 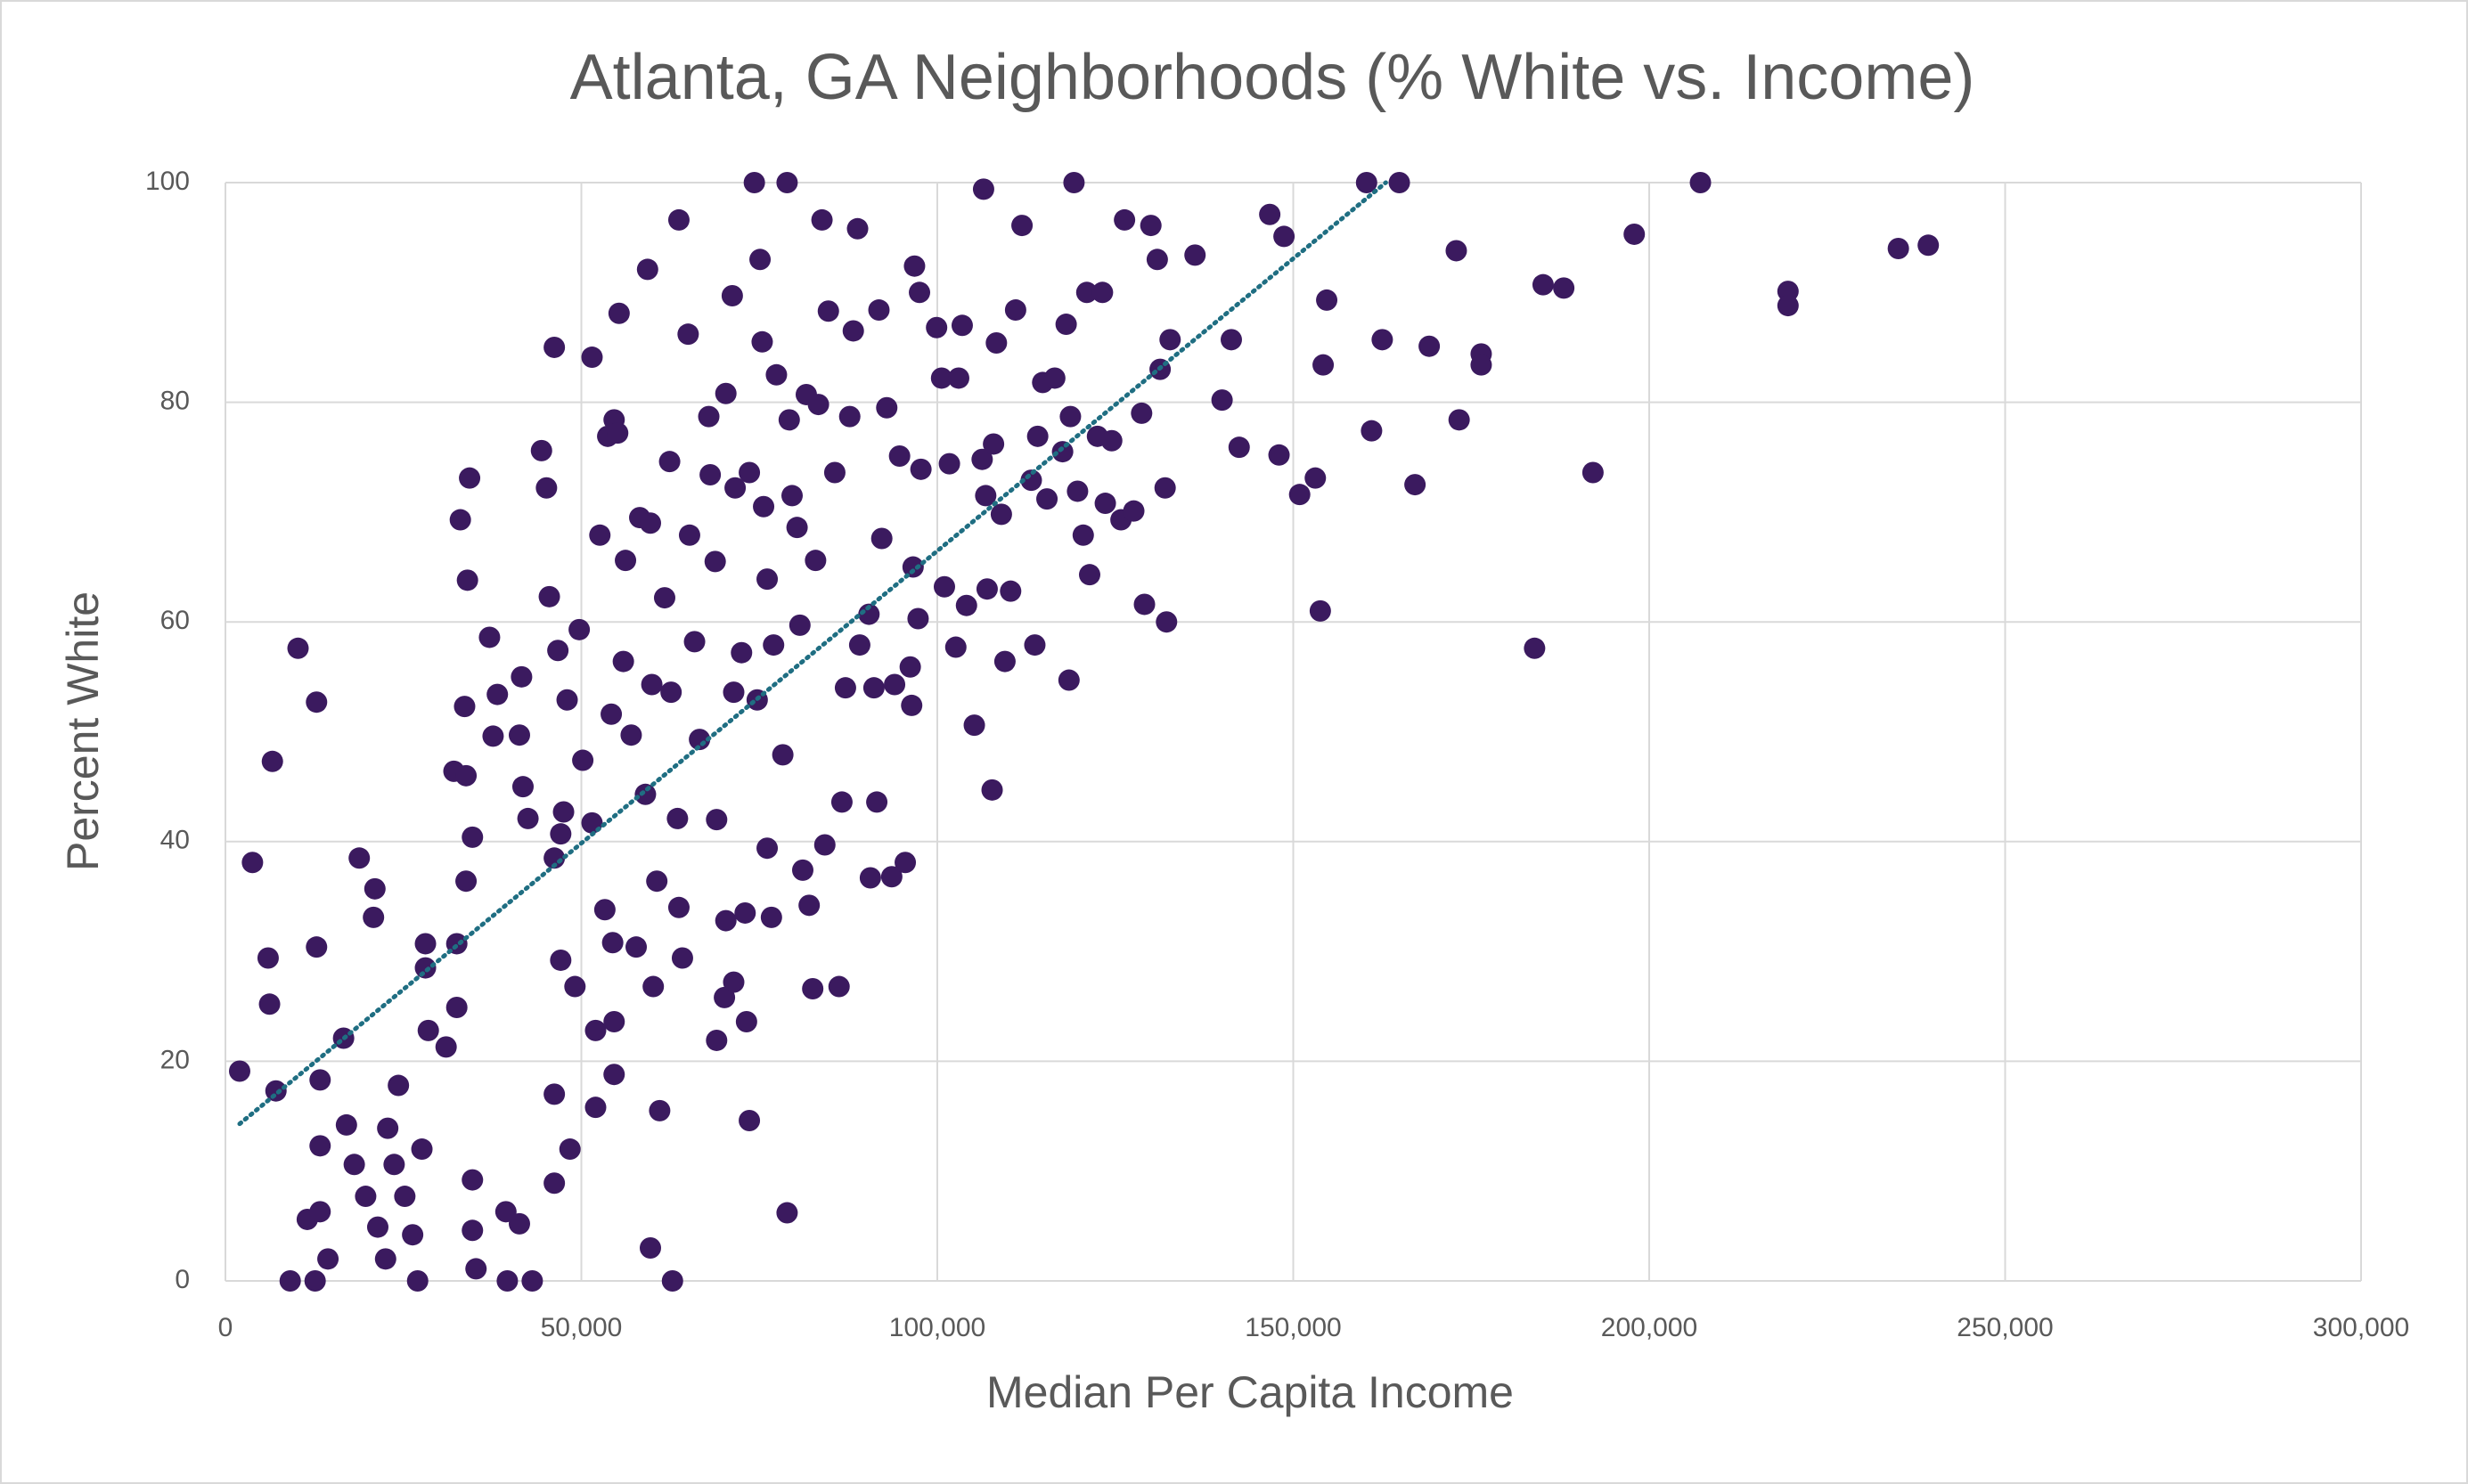 What do you see at coordinates (2005, 1328) in the screenshot?
I see `x-tick-label: 250,000` at bounding box center [2005, 1328].